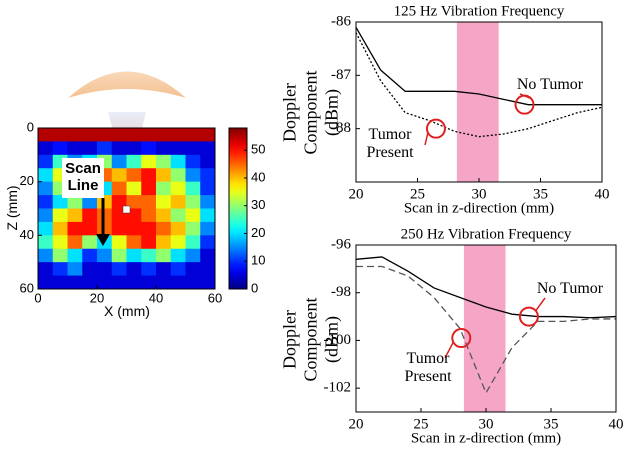  I want to click on target-marker, so click(126, 209).